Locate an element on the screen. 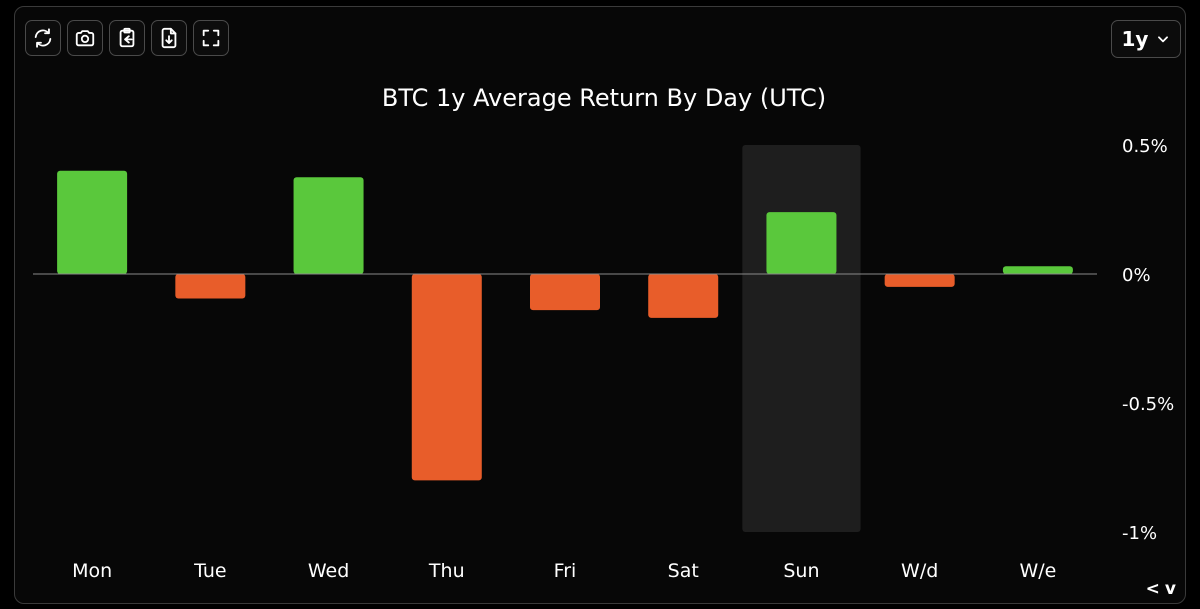  chart-title: BTC 1y Average Return By Day (UTC) is located at coordinates (604, 98).